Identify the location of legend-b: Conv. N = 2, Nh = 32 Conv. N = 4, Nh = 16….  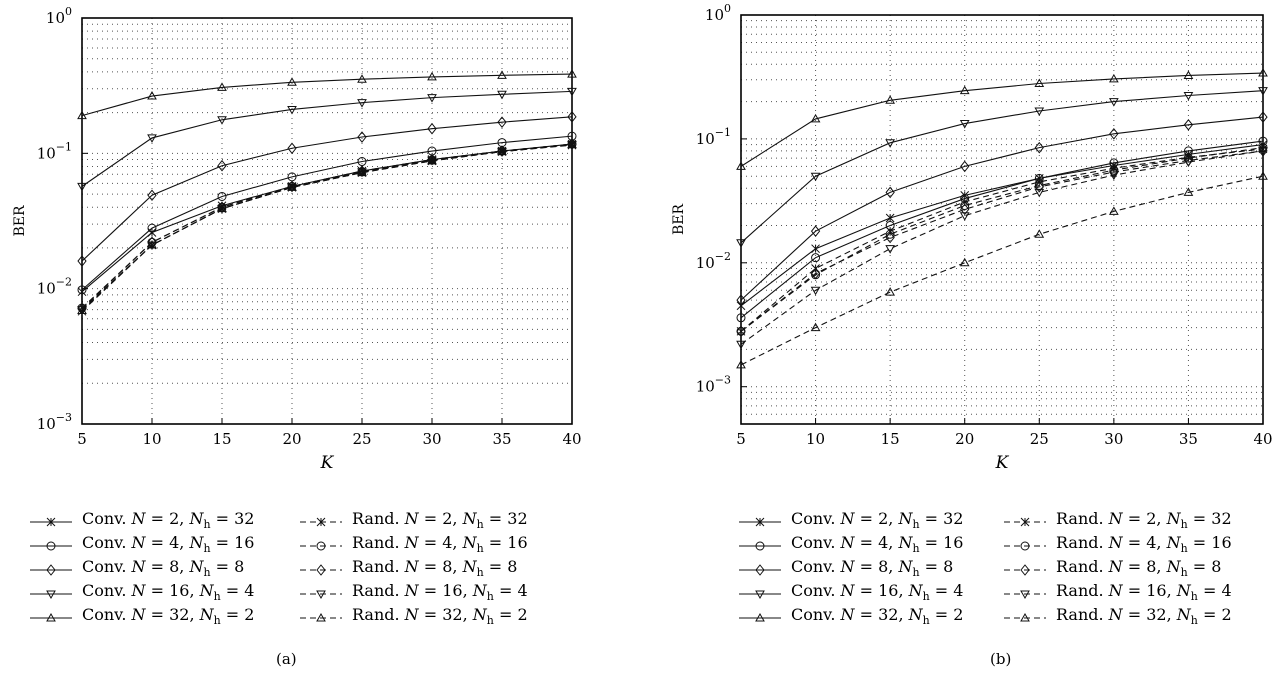
(1007, 571).